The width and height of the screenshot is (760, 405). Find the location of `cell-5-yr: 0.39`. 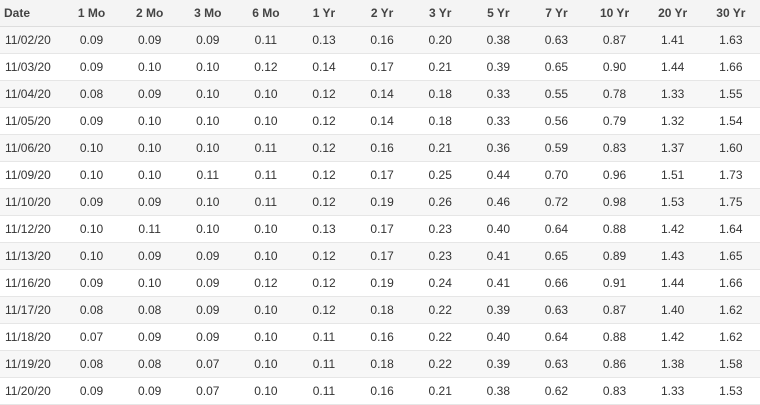

cell-5-yr: 0.39 is located at coordinates (498, 310).